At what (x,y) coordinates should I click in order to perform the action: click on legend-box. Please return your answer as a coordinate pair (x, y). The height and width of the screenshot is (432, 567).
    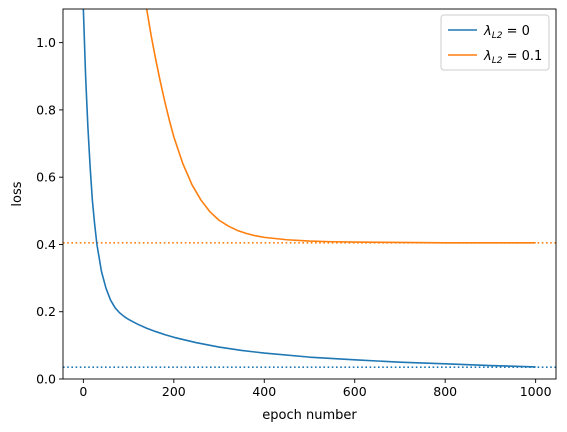
    Looking at the image, I should click on (495, 42).